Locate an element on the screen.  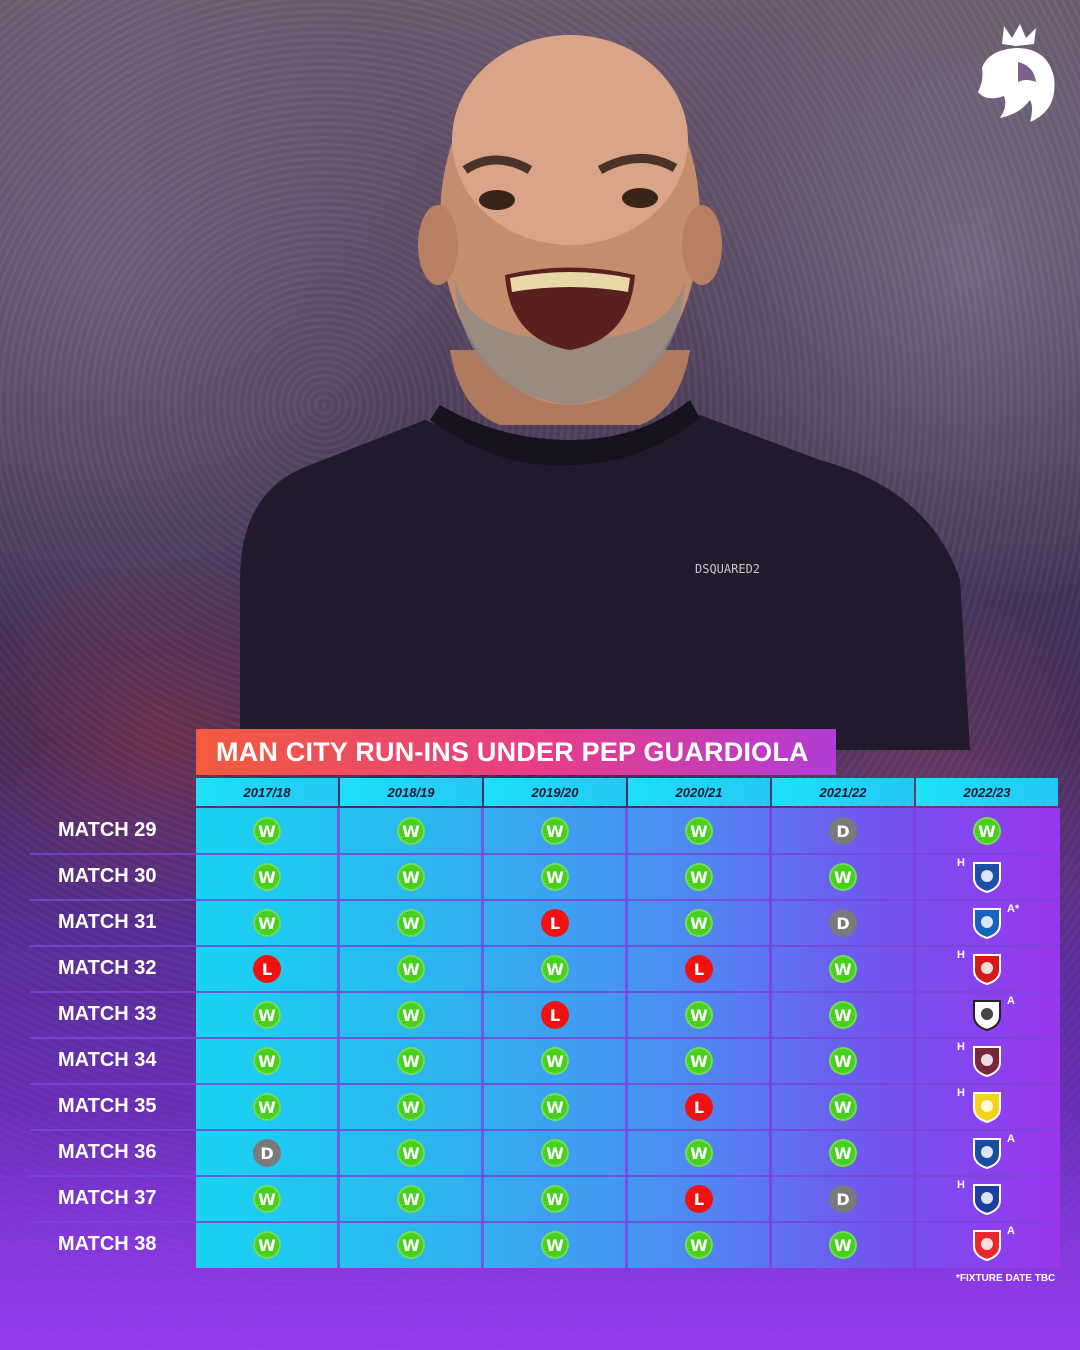
season-header-2020-21: 2020/21 is located at coordinates (699, 792).